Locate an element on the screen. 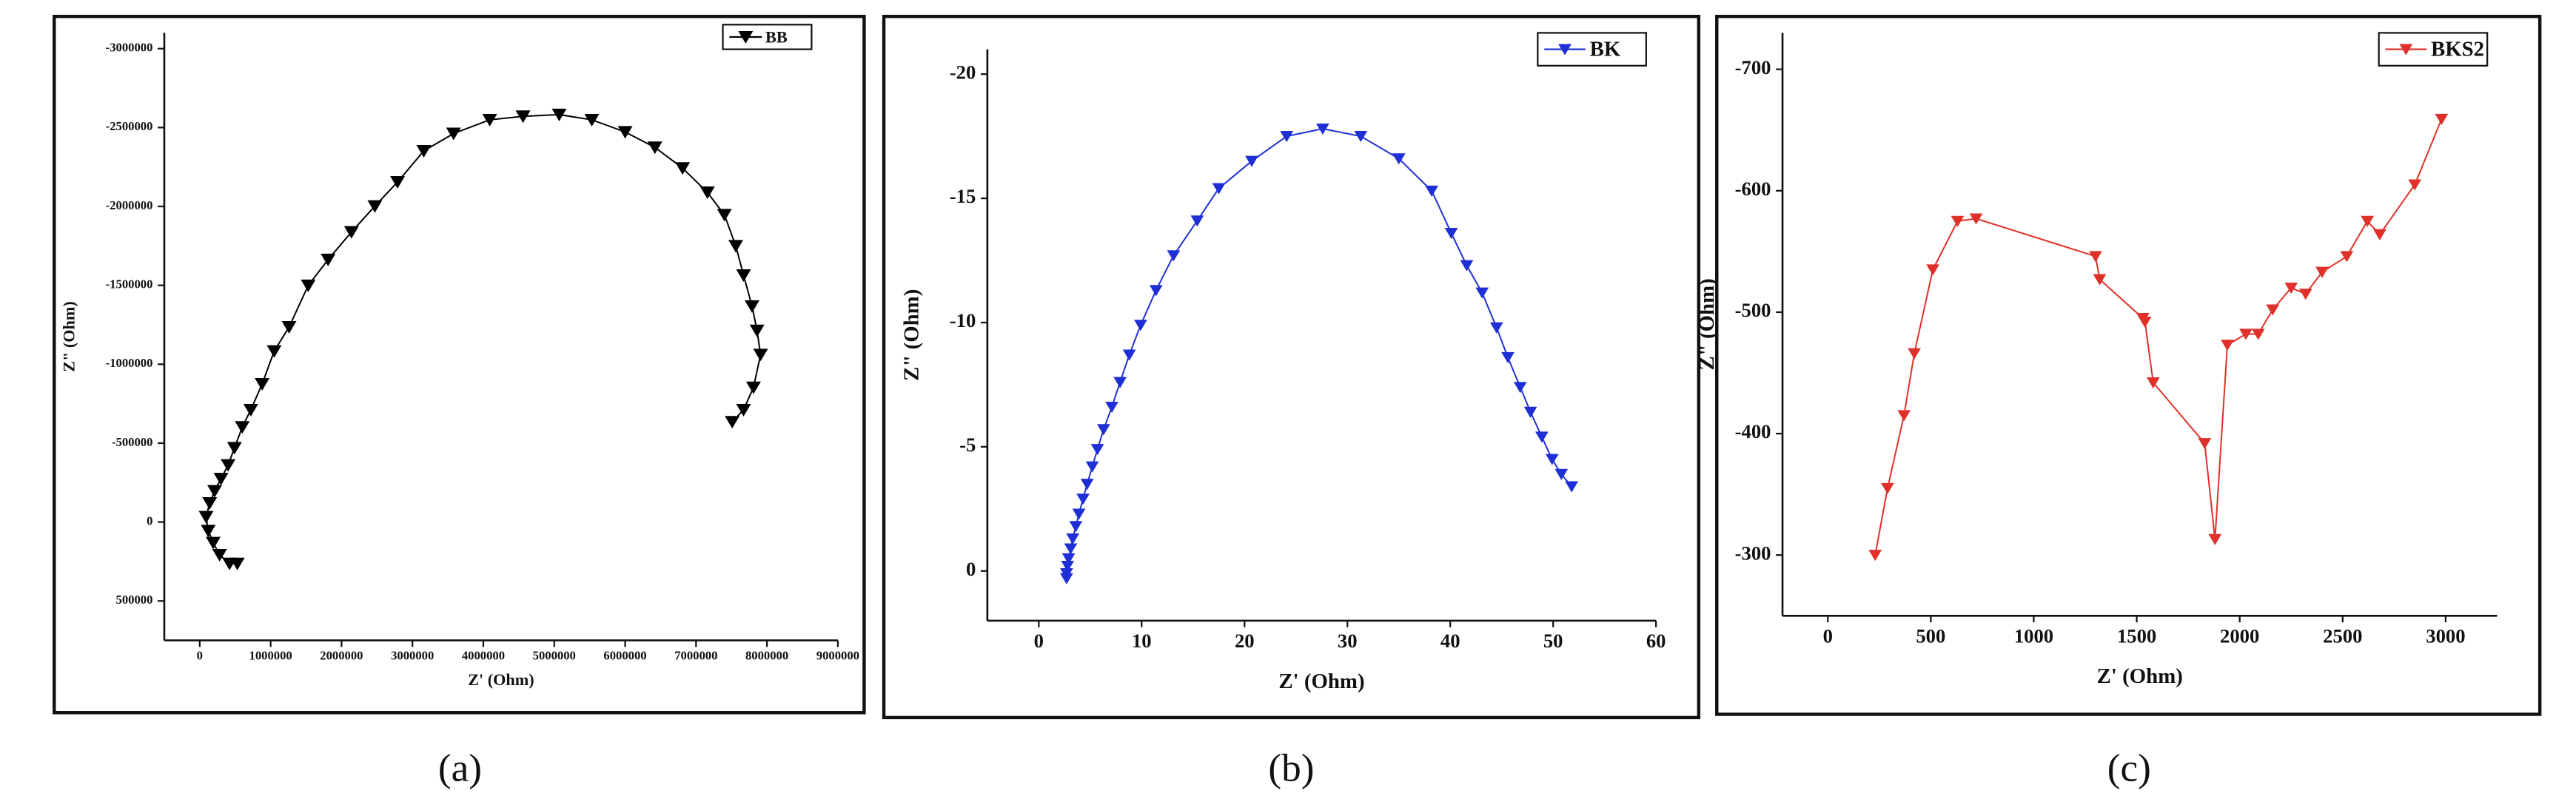 Image resolution: width=2576 pixels, height=802 pixels. y-tick-label: -15 is located at coordinates (963, 196).